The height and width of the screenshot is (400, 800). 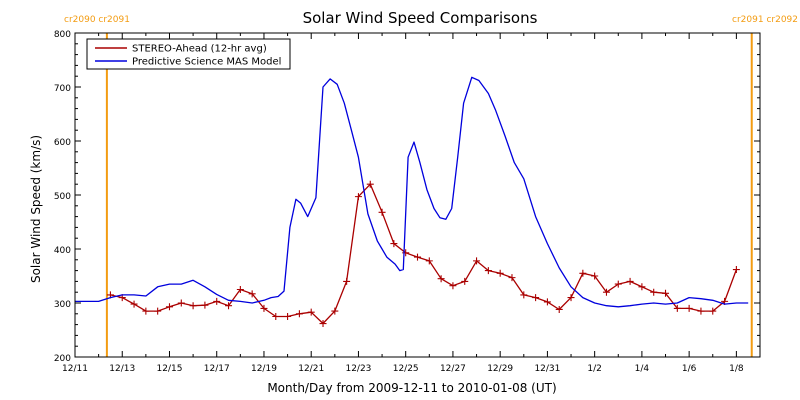 What do you see at coordinates (36, 209) in the screenshot?
I see `y-axis-label: Solar Wind Speed (km/s)` at bounding box center [36, 209].